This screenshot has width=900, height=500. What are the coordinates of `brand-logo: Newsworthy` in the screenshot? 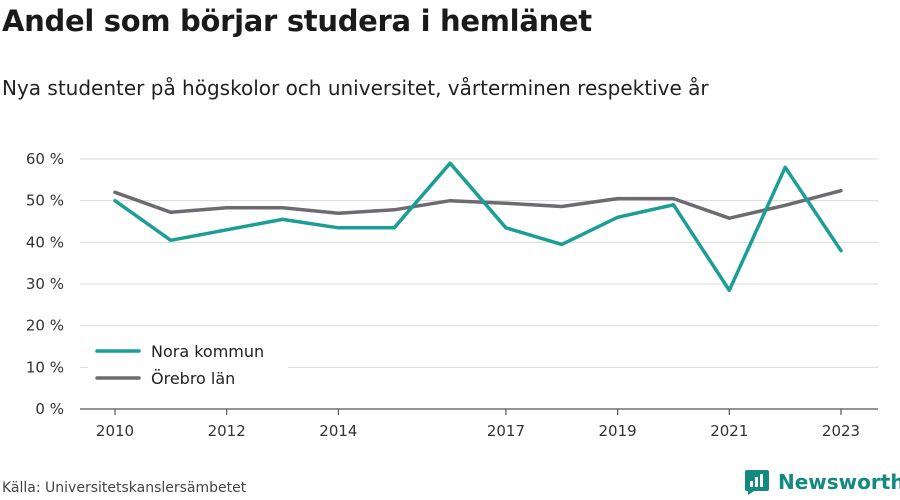 It's located at (822, 482).